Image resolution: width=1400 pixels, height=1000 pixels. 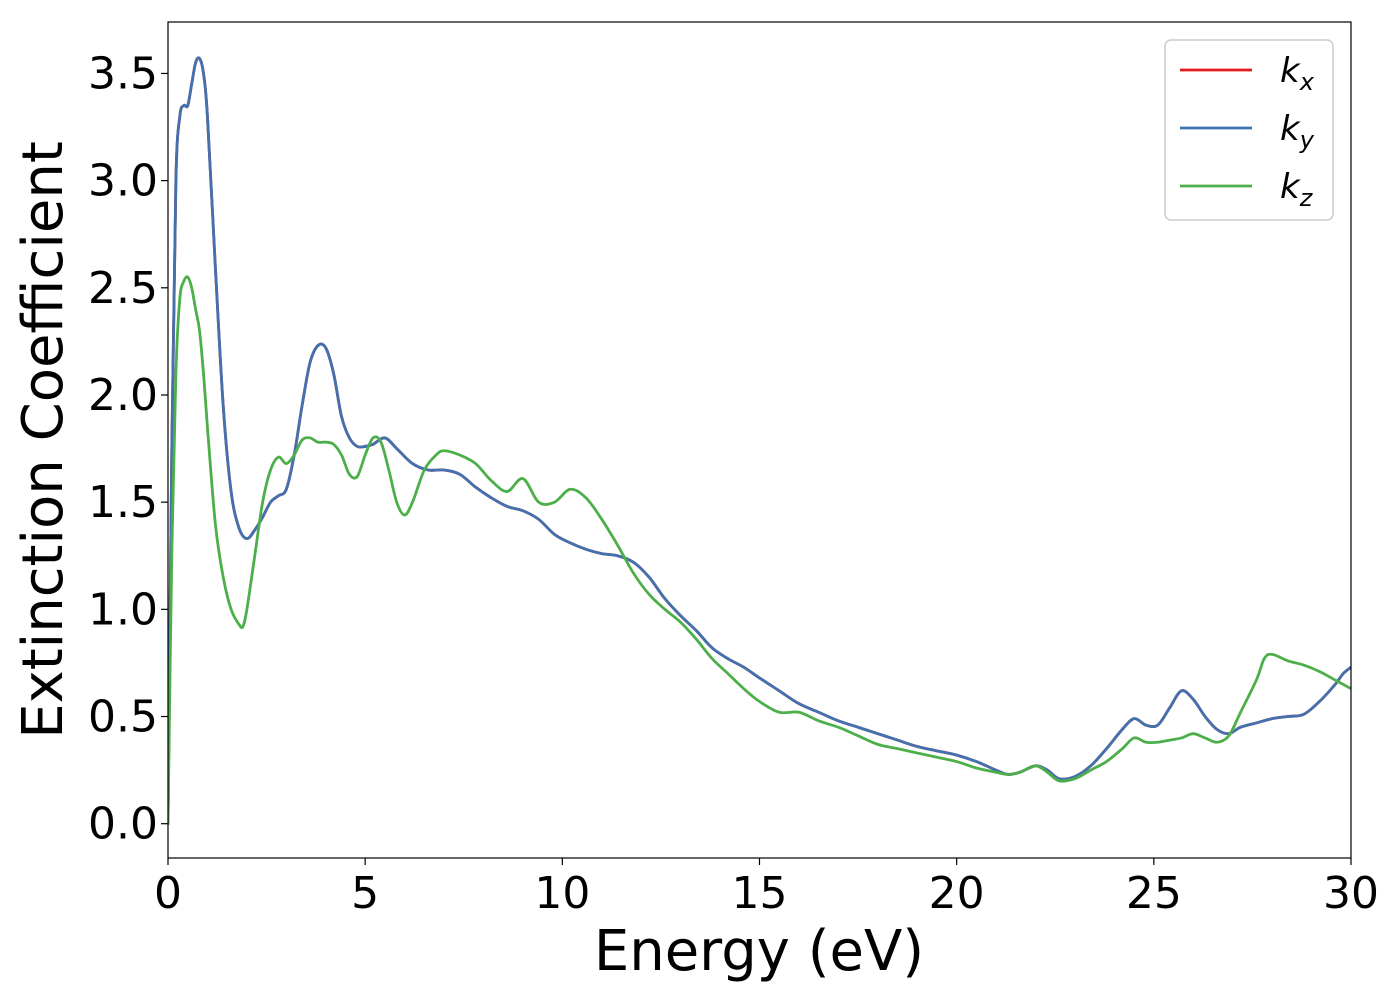 I want to click on legend: kx ky kz, so click(x=1249, y=130).